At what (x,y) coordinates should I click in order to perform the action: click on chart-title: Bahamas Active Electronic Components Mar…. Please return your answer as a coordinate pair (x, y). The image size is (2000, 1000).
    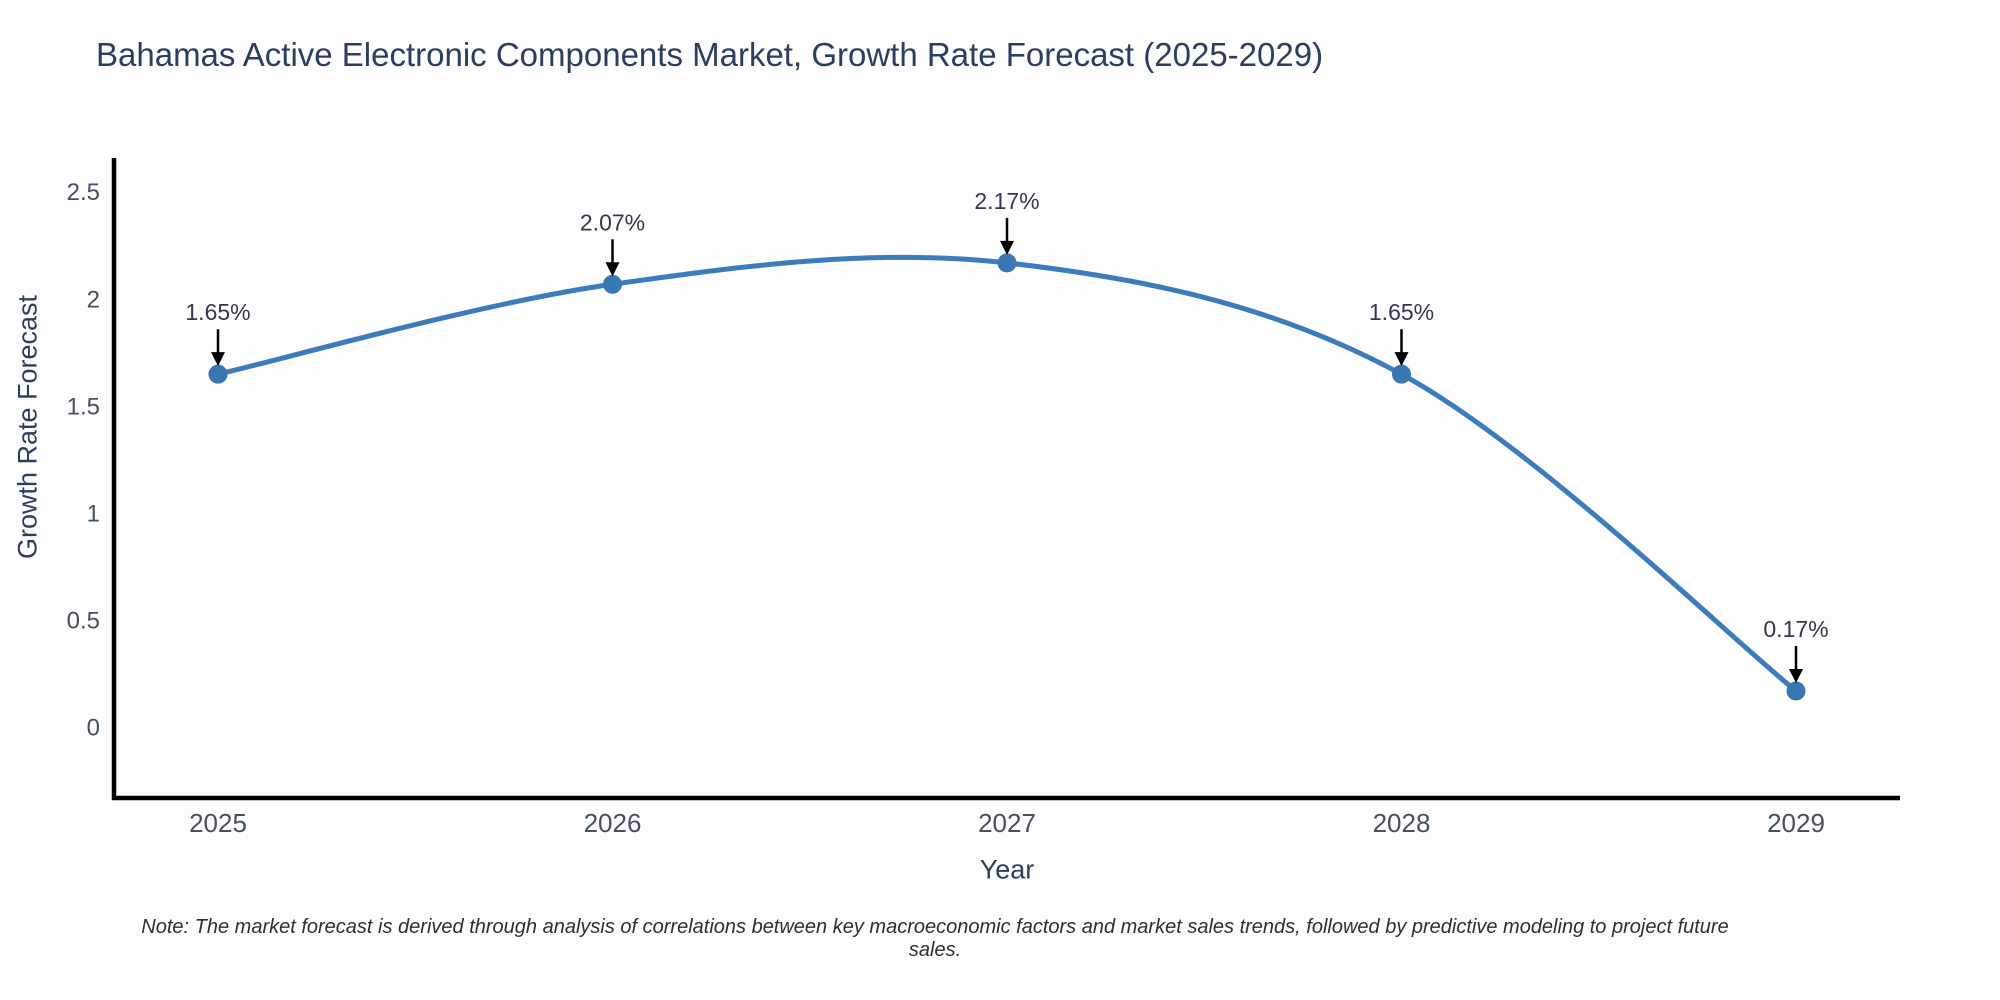
    Looking at the image, I should click on (710, 54).